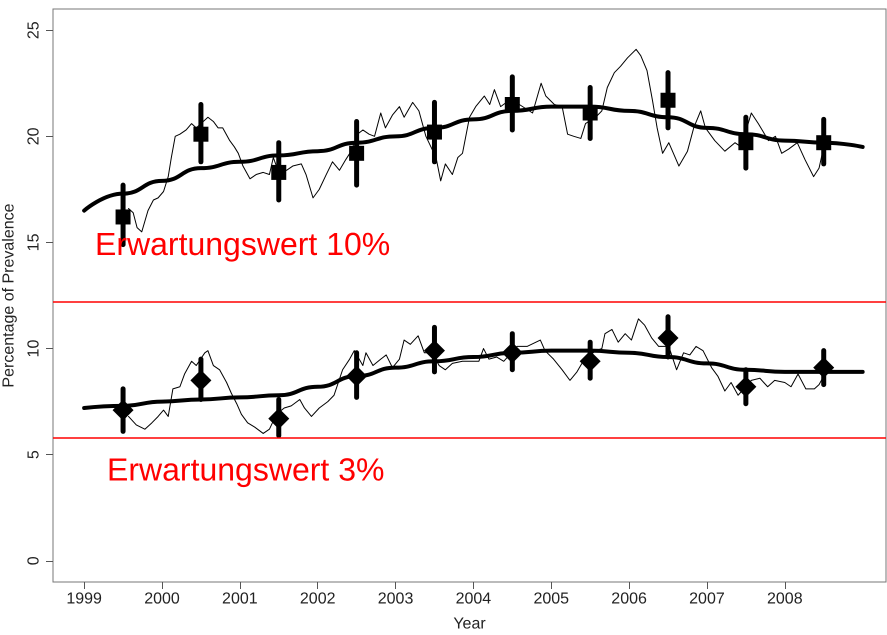 The image size is (887, 635). I want to click on y-tick-label: 5, so click(34, 455).